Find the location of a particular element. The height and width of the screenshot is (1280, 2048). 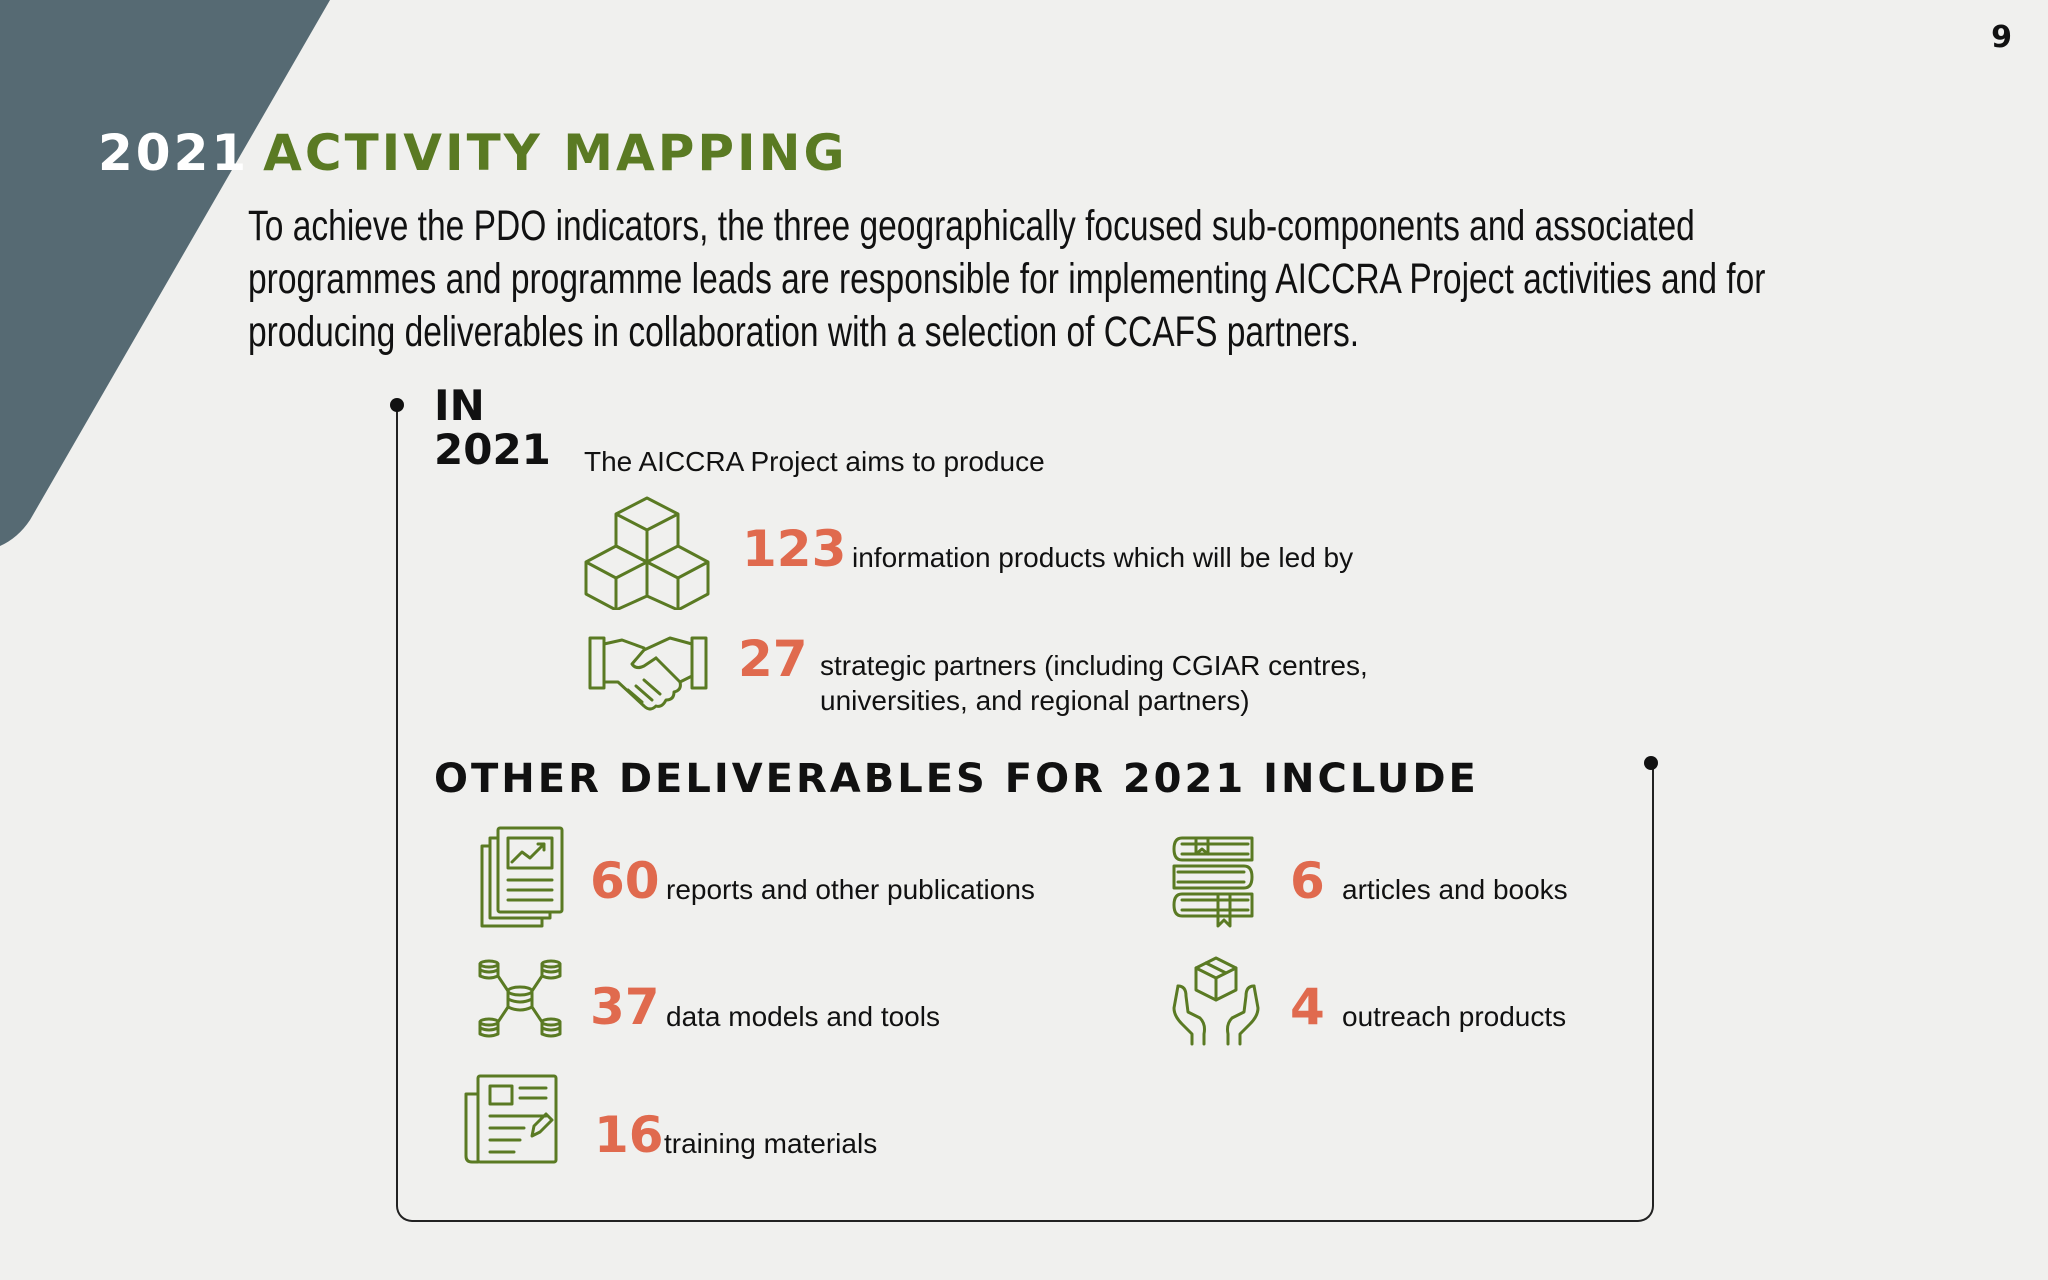

deliverable-text-reports: reports and other publications is located at coordinates (850, 889).